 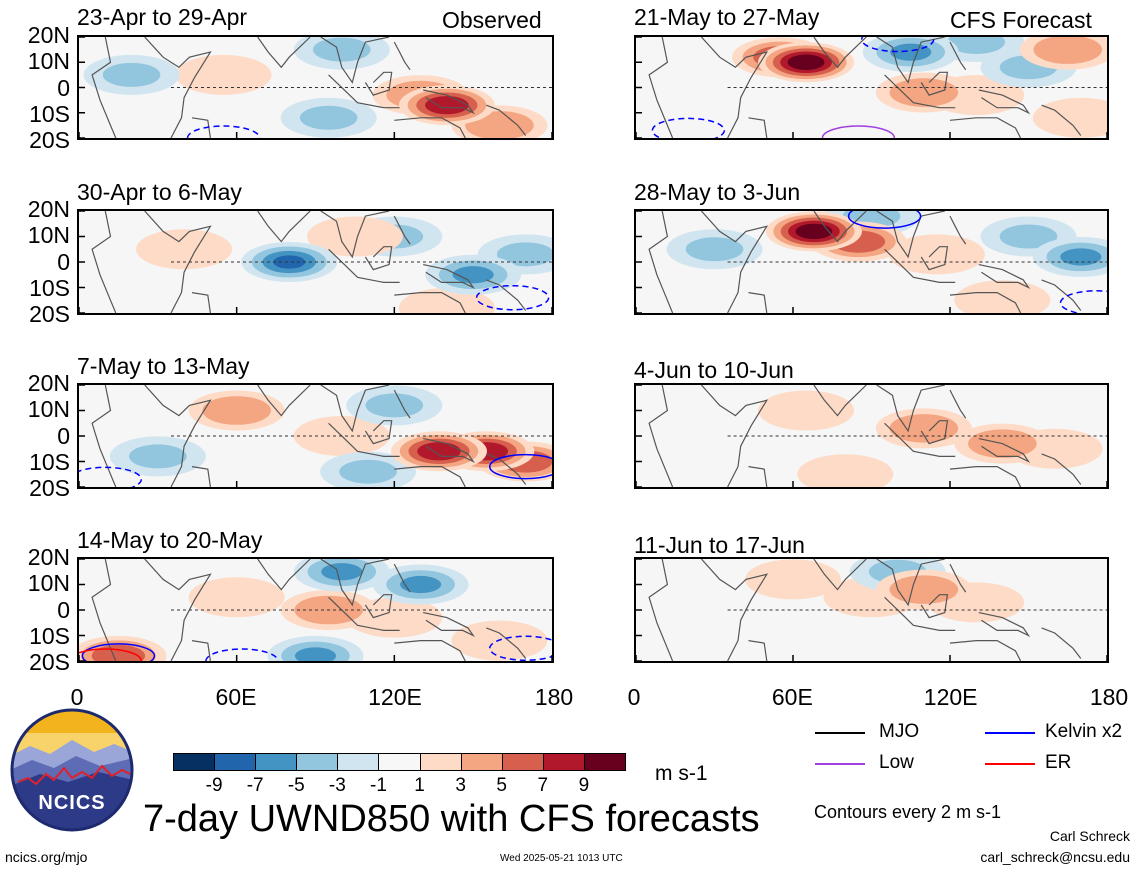 What do you see at coordinates (561, 858) in the screenshot?
I see `timestamp: Wed 2025-05-21 1013 UTC` at bounding box center [561, 858].